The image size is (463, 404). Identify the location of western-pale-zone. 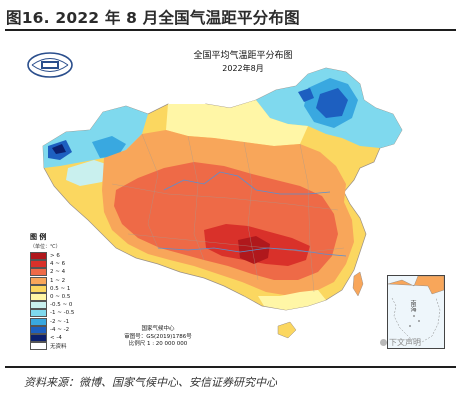
(89, 173).